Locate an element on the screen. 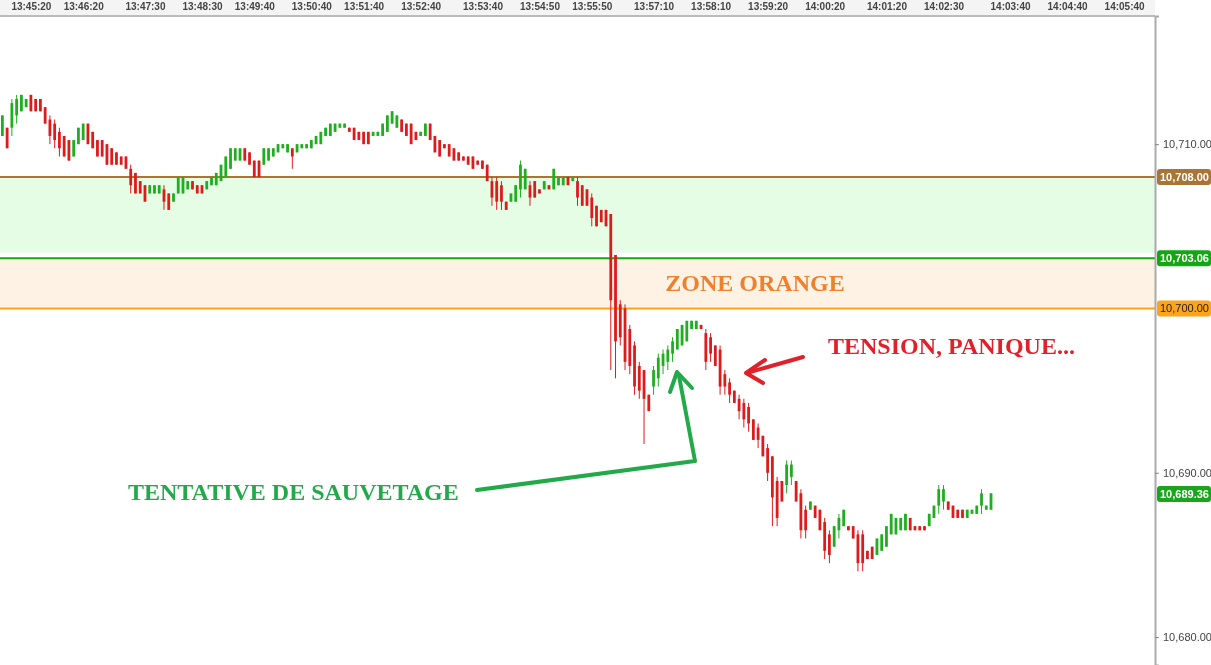  x-tick-label: 14:05:40 is located at coordinates (1125, 6).